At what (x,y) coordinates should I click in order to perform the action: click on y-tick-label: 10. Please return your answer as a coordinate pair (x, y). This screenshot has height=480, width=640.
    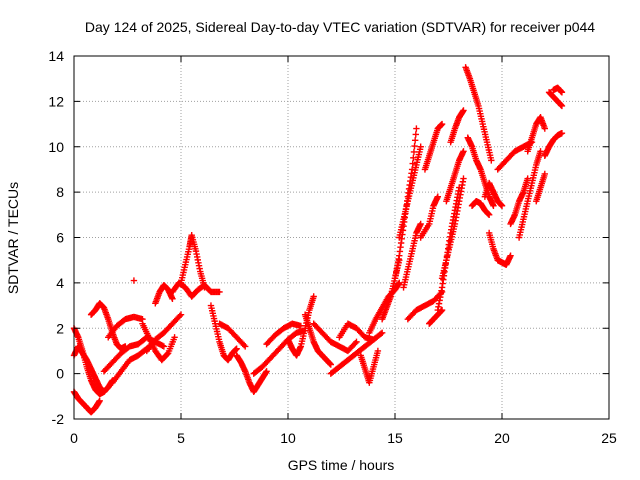
    Looking at the image, I should click on (56, 147).